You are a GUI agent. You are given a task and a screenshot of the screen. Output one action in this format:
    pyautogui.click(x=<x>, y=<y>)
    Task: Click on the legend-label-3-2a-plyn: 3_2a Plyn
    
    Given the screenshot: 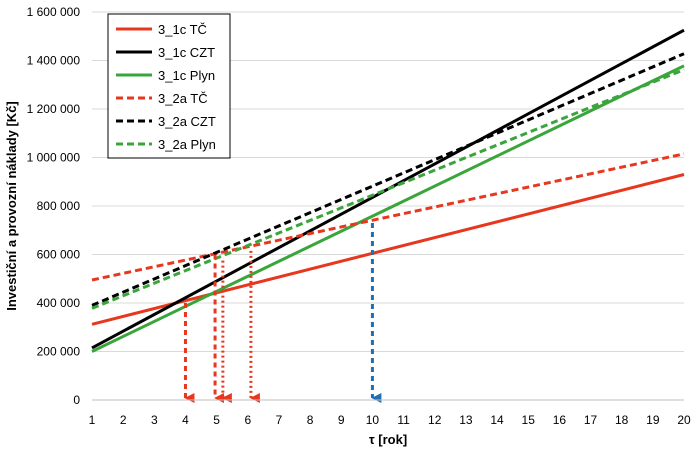 What is the action you would take?
    pyautogui.click(x=187, y=144)
    